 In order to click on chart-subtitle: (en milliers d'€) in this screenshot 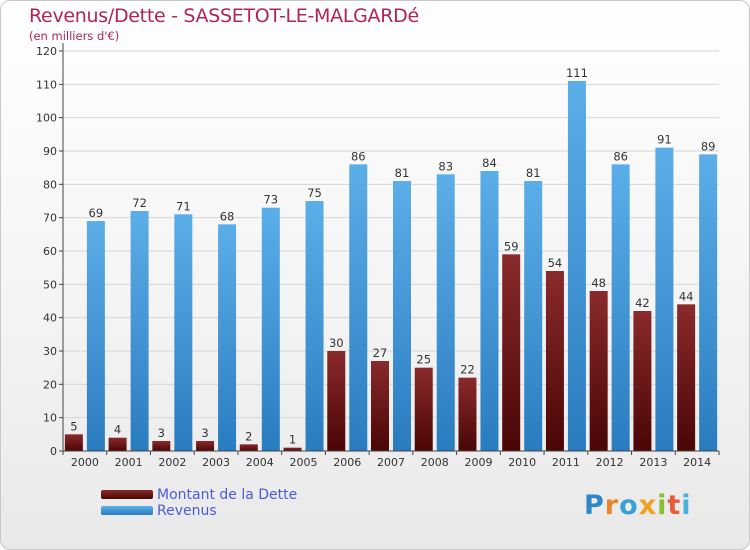, I will do `click(74, 36)`.